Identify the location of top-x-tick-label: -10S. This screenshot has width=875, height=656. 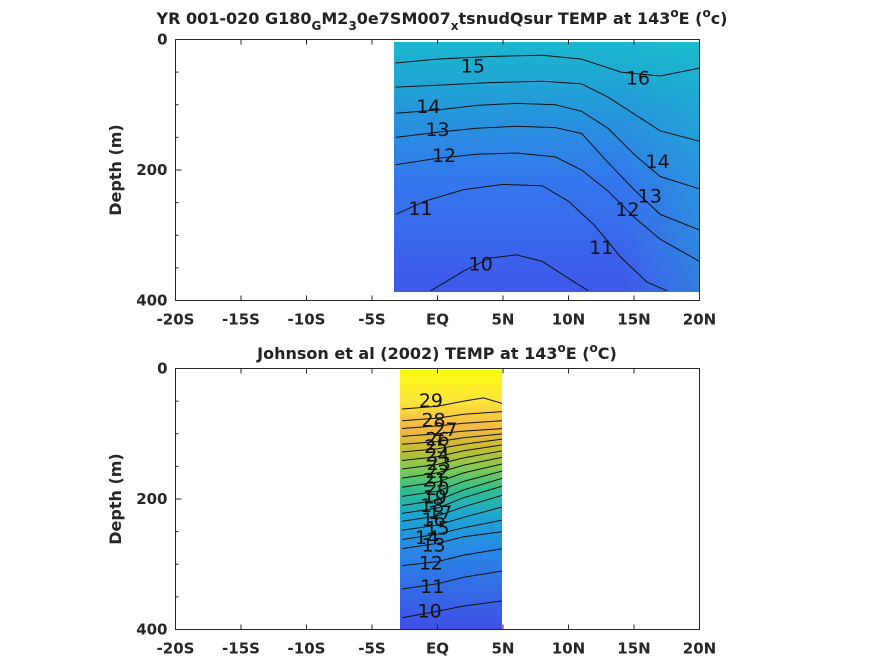
(307, 320).